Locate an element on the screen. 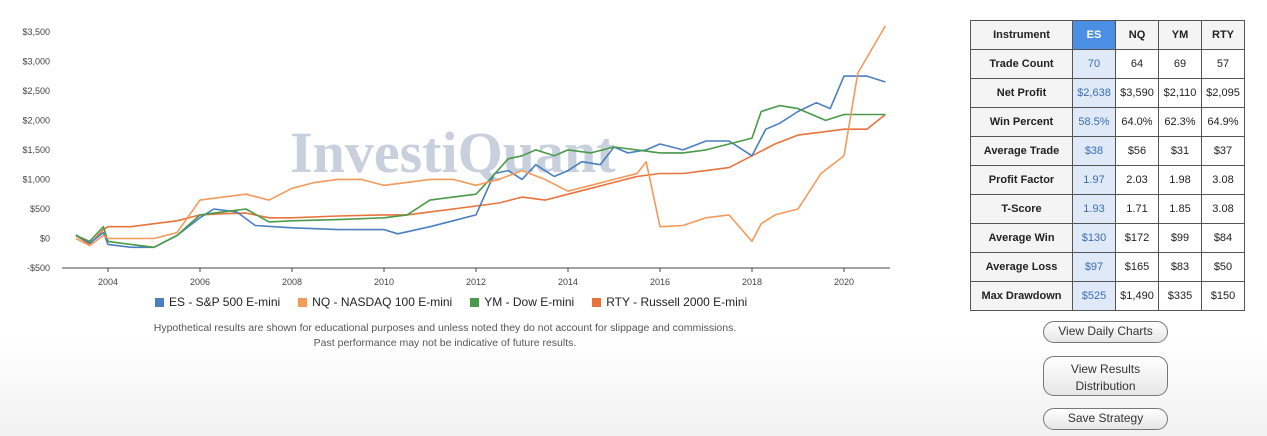 This screenshot has height=436, width=1267. cell-es: 1.97 is located at coordinates (1094, 180).